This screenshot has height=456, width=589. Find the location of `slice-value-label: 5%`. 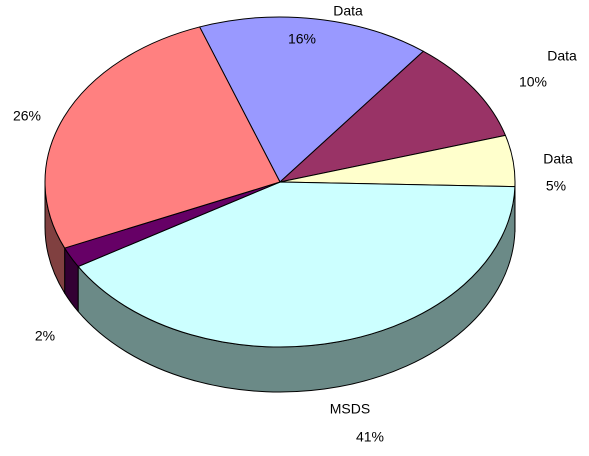

slice-value-label: 5% is located at coordinates (556, 186).